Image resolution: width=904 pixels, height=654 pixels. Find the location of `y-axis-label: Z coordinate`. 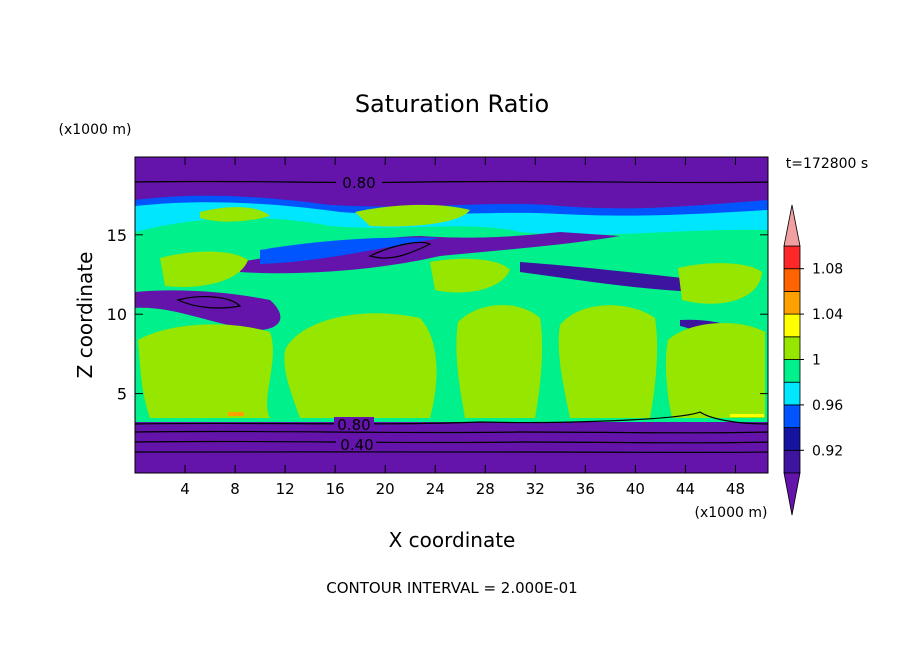

y-axis-label: Z coordinate is located at coordinates (85, 315).